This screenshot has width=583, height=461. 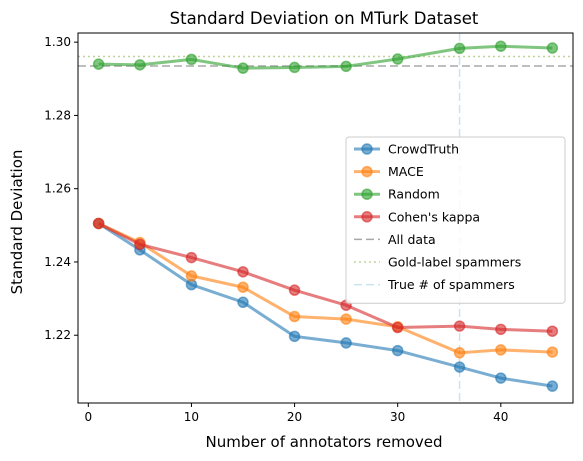 What do you see at coordinates (17, 222) in the screenshot?
I see `y-axis-label: Standard Deviation` at bounding box center [17, 222].